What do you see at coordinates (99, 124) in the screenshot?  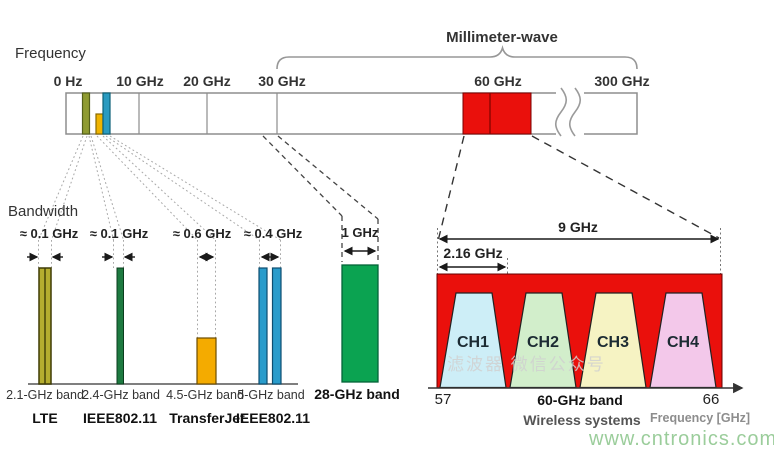 I see `band-4_5ghz-marker` at bounding box center [99, 124].